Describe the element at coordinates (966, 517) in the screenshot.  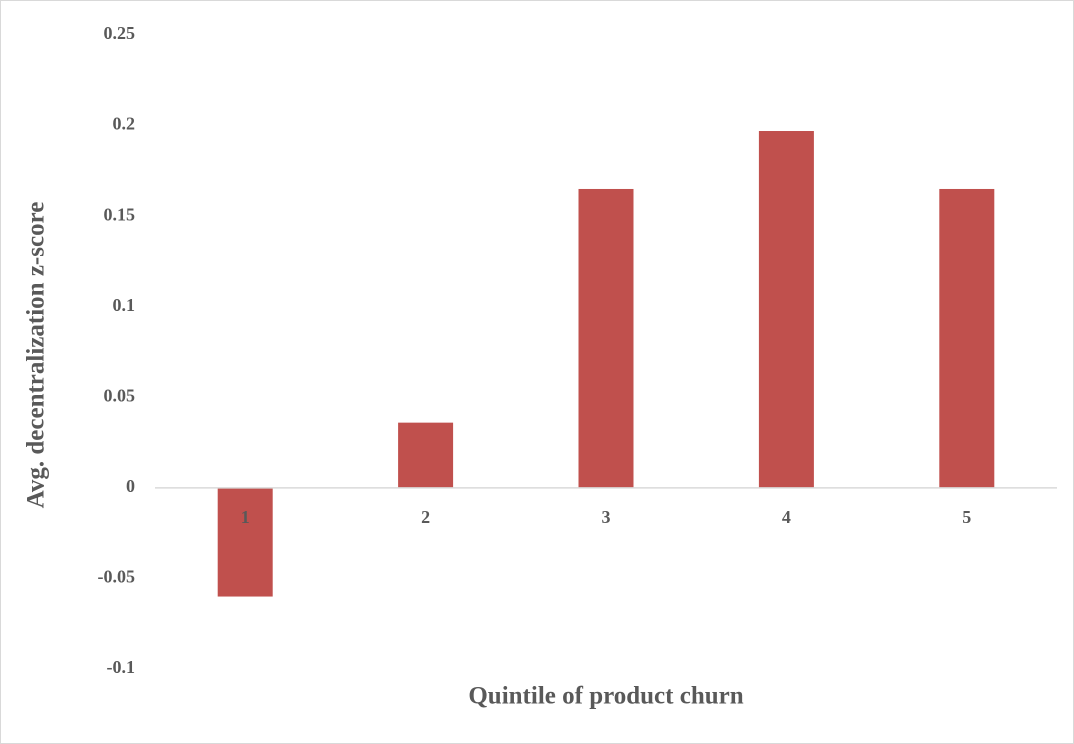
I see `x-tick-label: 5` at that location.